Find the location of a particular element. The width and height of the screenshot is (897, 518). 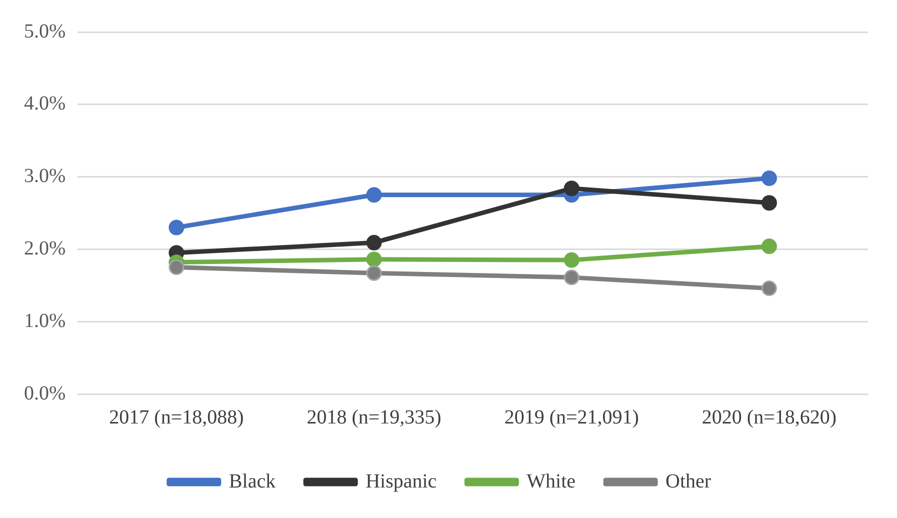

y-tick-label: 0.0% is located at coordinates (45, 393).